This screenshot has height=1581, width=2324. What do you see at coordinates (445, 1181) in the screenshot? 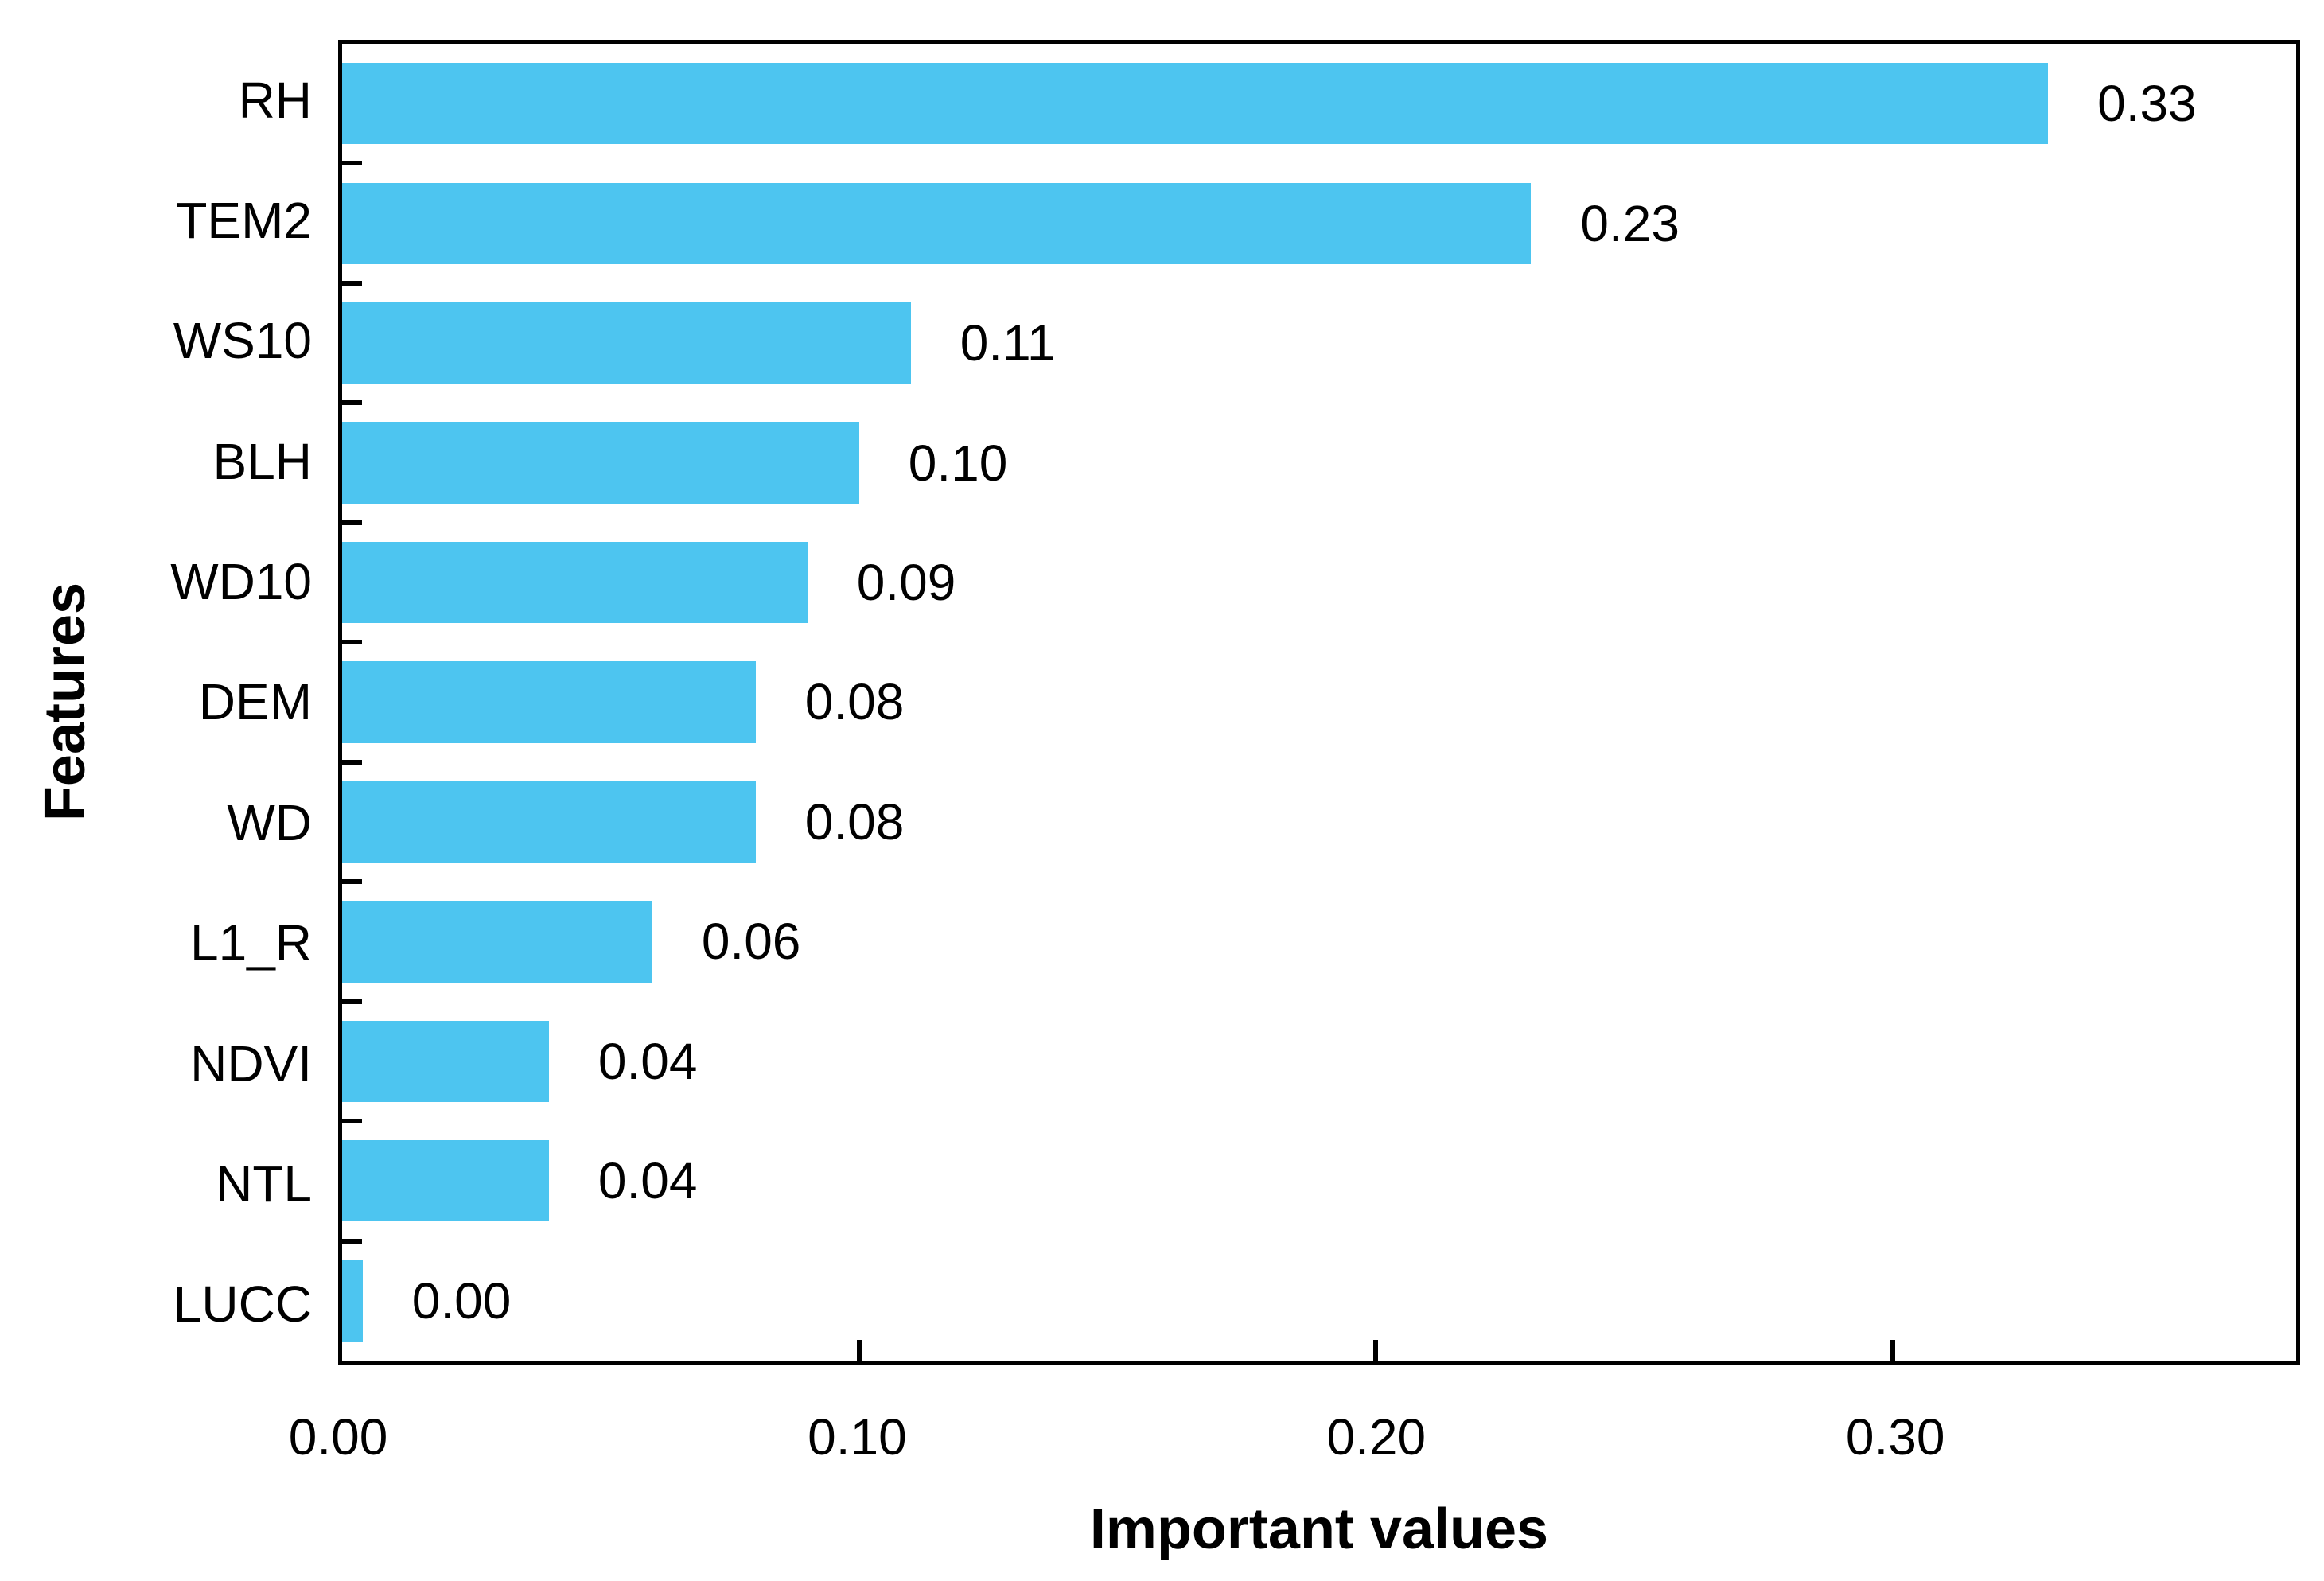
I see `bar-ntl` at bounding box center [445, 1181].